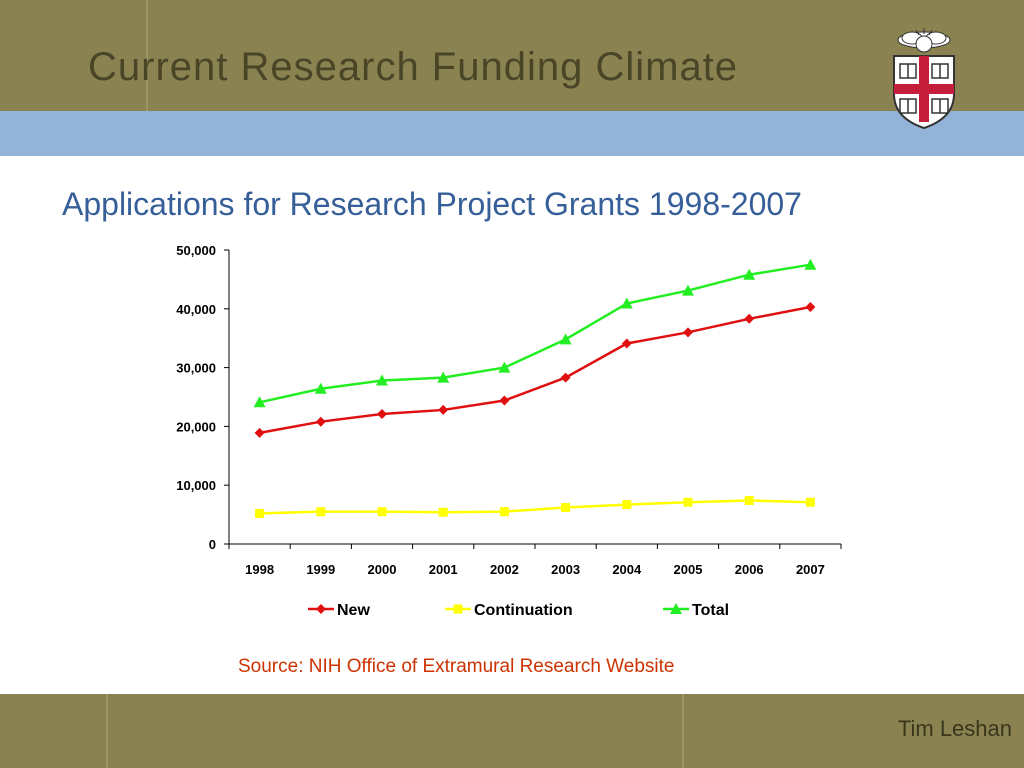 This screenshot has width=1024, height=768. Describe the element at coordinates (382, 569) in the screenshot. I see `x-tick-label: 2000` at that location.